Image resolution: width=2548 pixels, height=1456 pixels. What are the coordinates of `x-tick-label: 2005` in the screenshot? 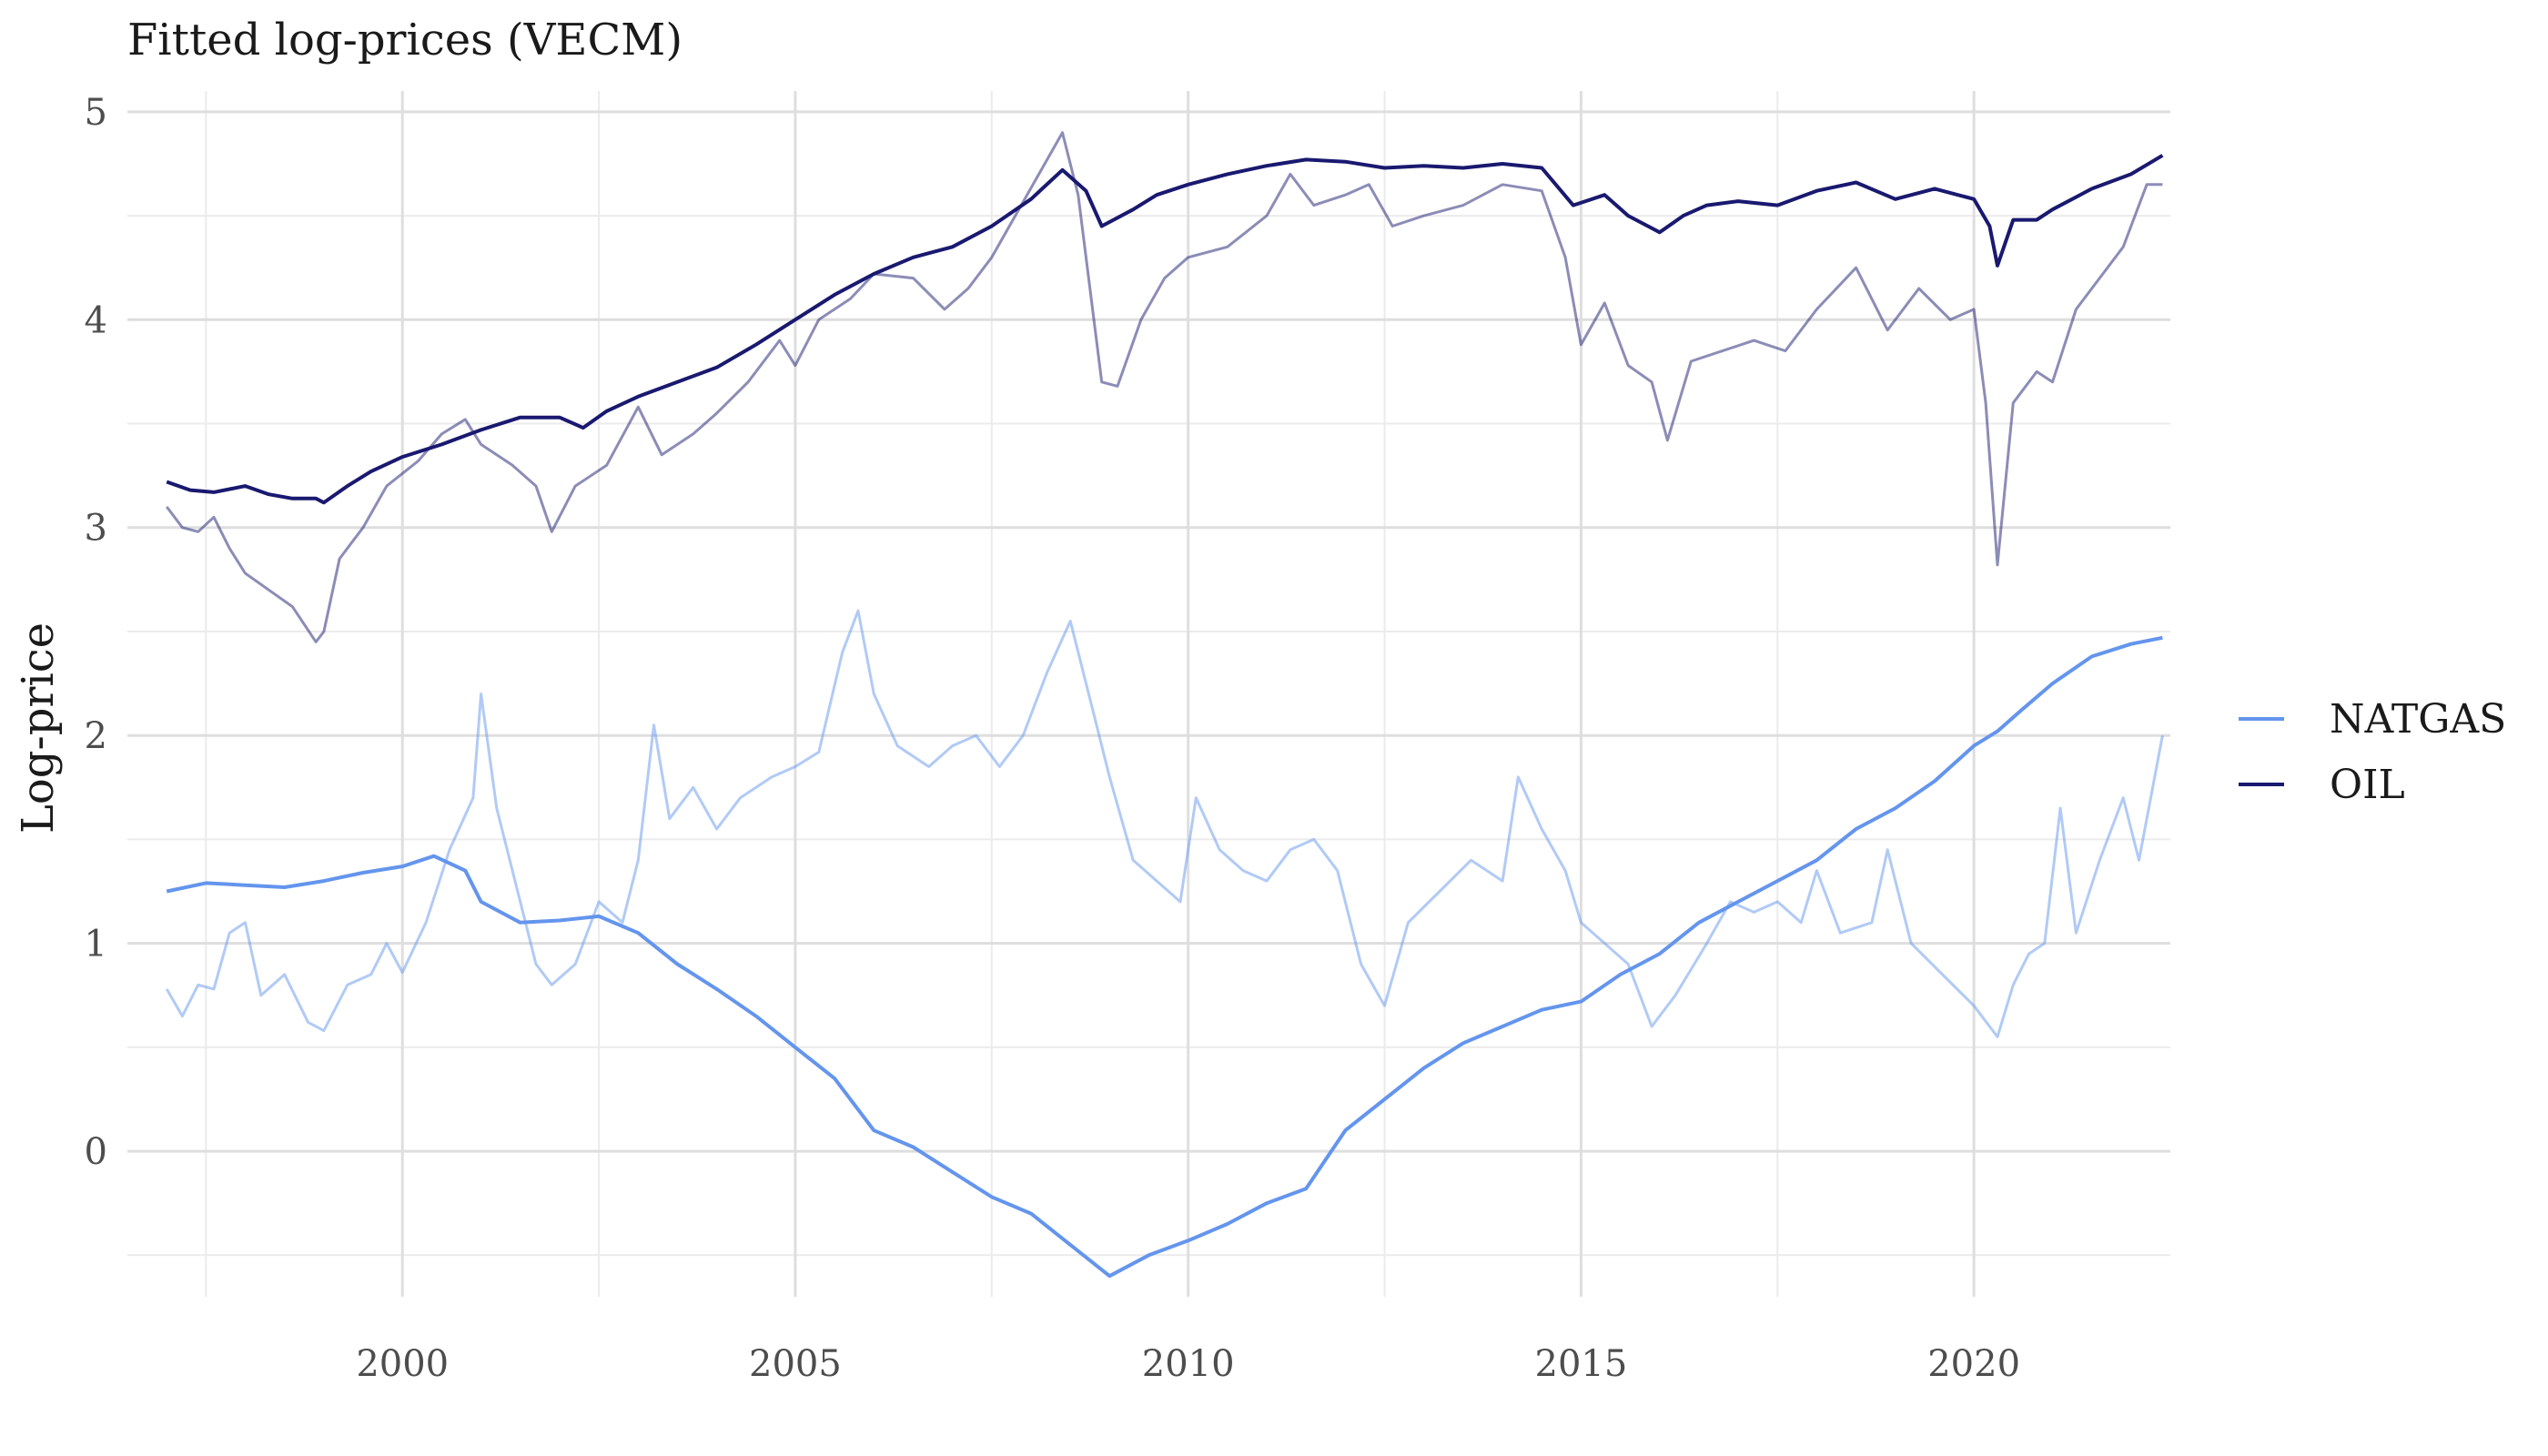 It's located at (796, 1364).